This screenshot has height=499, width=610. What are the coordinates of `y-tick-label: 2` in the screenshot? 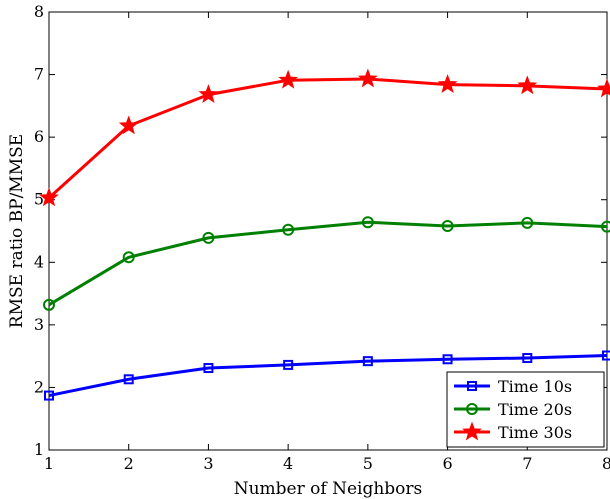 It's located at (39, 386).